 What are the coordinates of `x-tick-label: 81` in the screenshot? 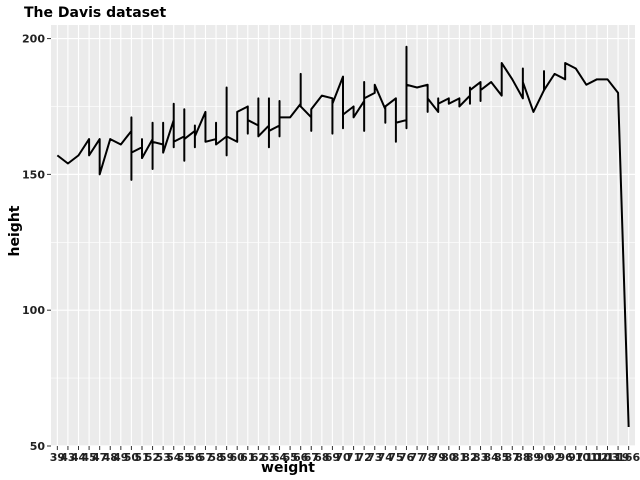 It's located at (459, 457).